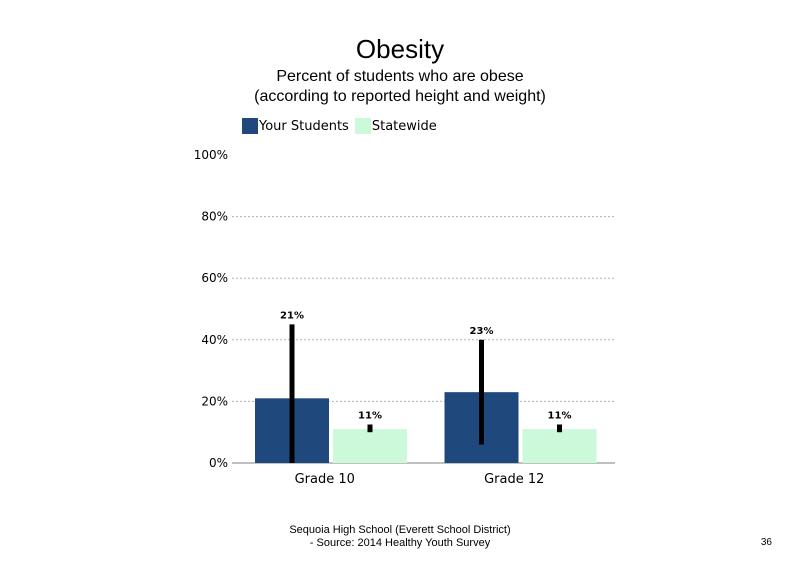 The height and width of the screenshot is (568, 800). I want to click on y-tick-label: 60%, so click(214, 278).